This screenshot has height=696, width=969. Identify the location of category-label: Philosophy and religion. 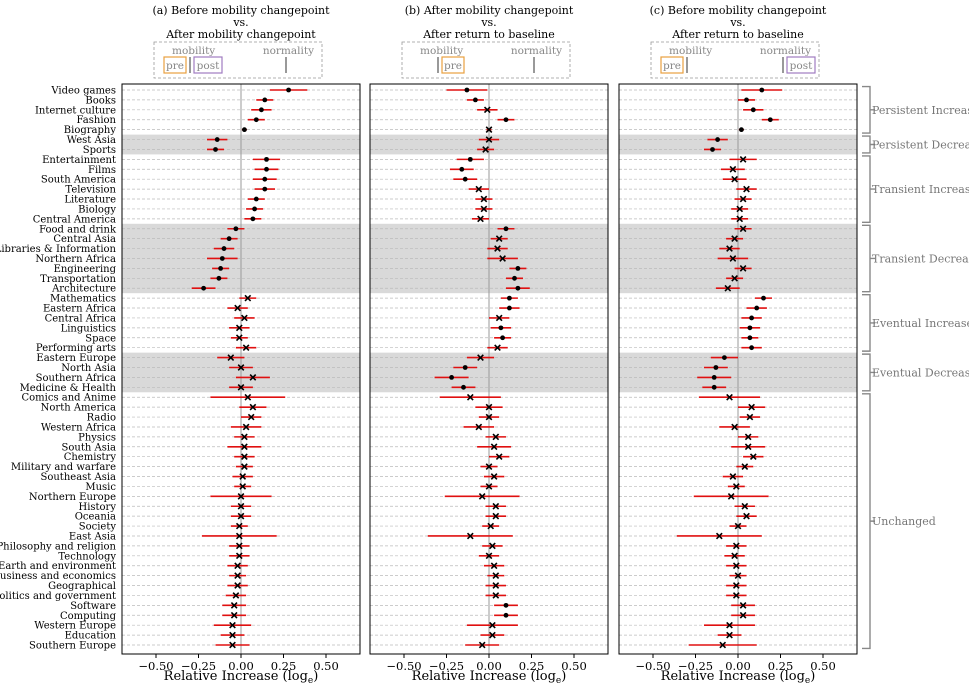
(58, 546).